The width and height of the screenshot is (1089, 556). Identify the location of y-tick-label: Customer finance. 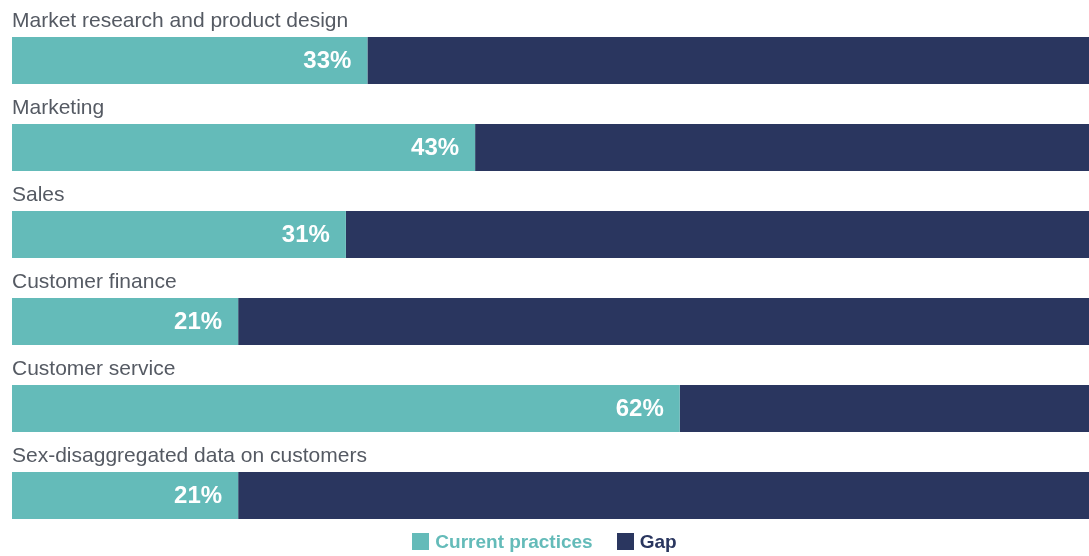
(94, 281).